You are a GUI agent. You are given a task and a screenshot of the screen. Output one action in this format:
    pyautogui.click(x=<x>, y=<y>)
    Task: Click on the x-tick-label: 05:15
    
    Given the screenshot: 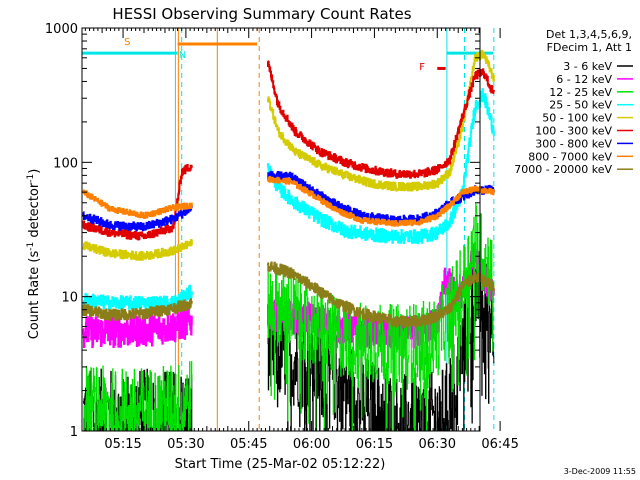 What is the action you would take?
    pyautogui.click(x=122, y=444)
    